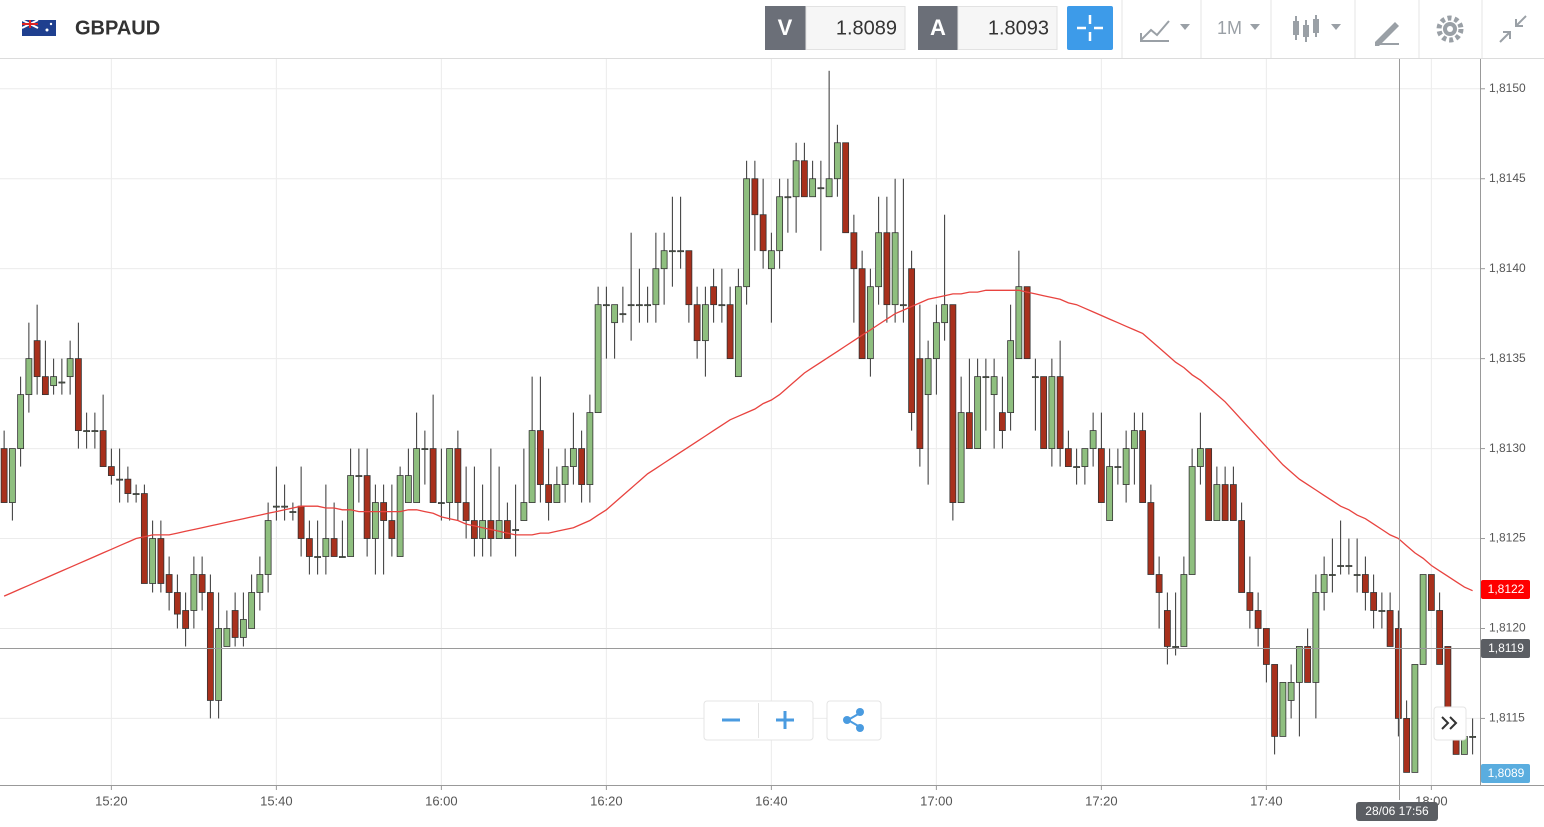 The width and height of the screenshot is (1544, 827). Describe the element at coordinates (117, 28) in the screenshot. I see `symbol: GBPAUD` at that location.